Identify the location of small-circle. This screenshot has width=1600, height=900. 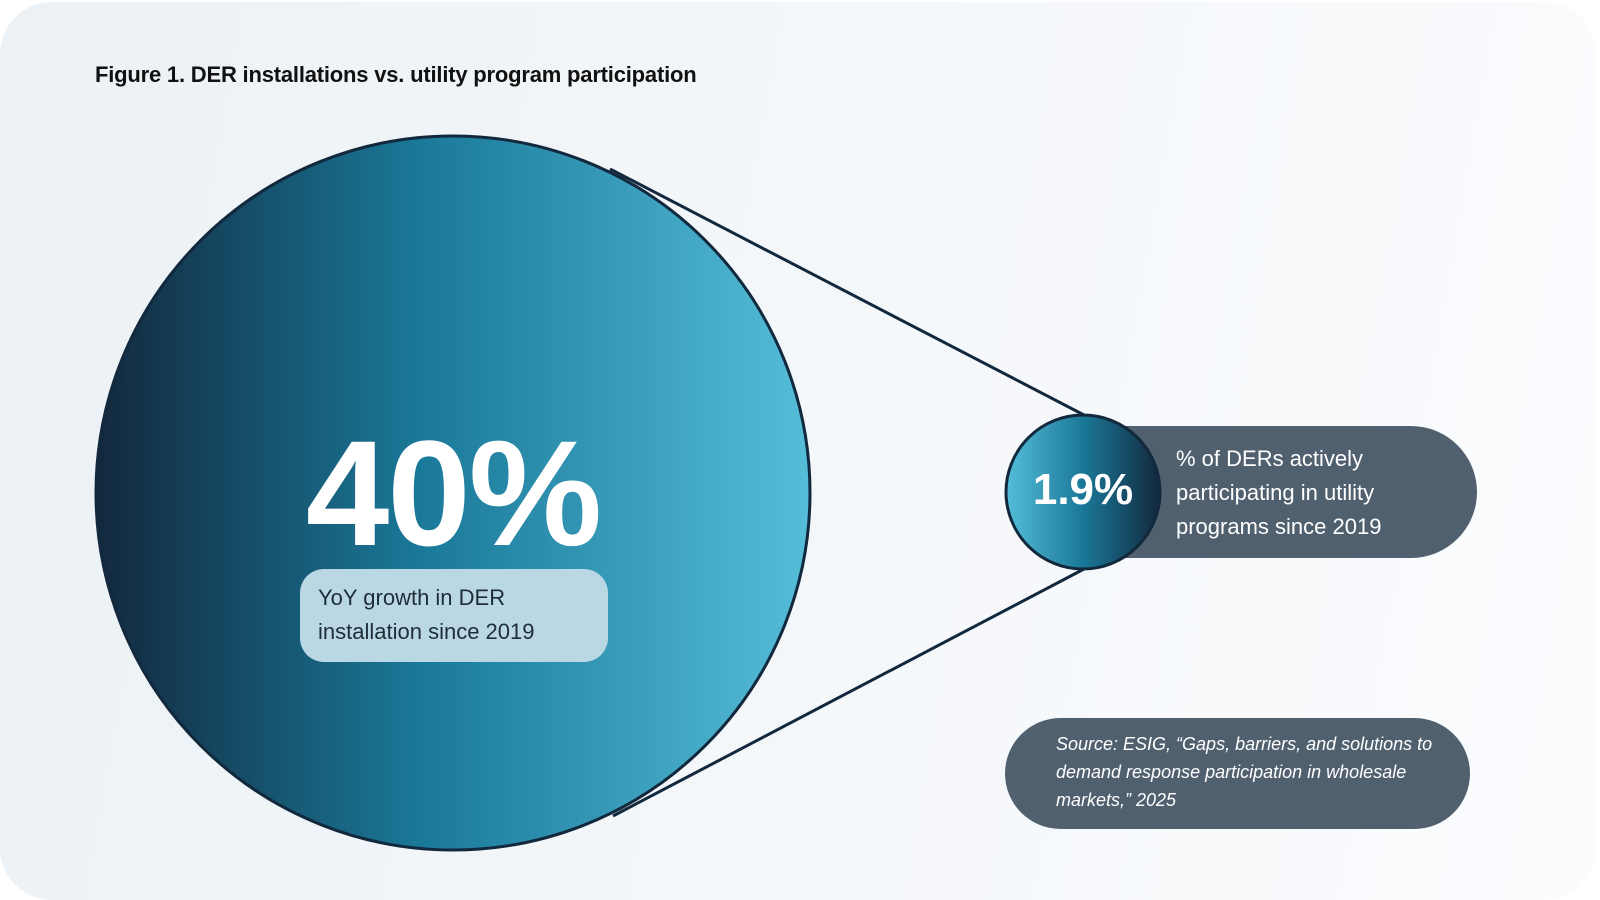
(1083, 492).